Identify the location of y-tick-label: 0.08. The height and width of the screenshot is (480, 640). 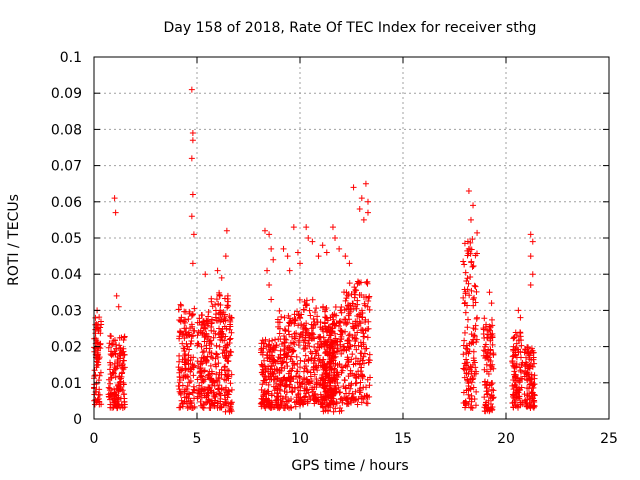
(66, 130).